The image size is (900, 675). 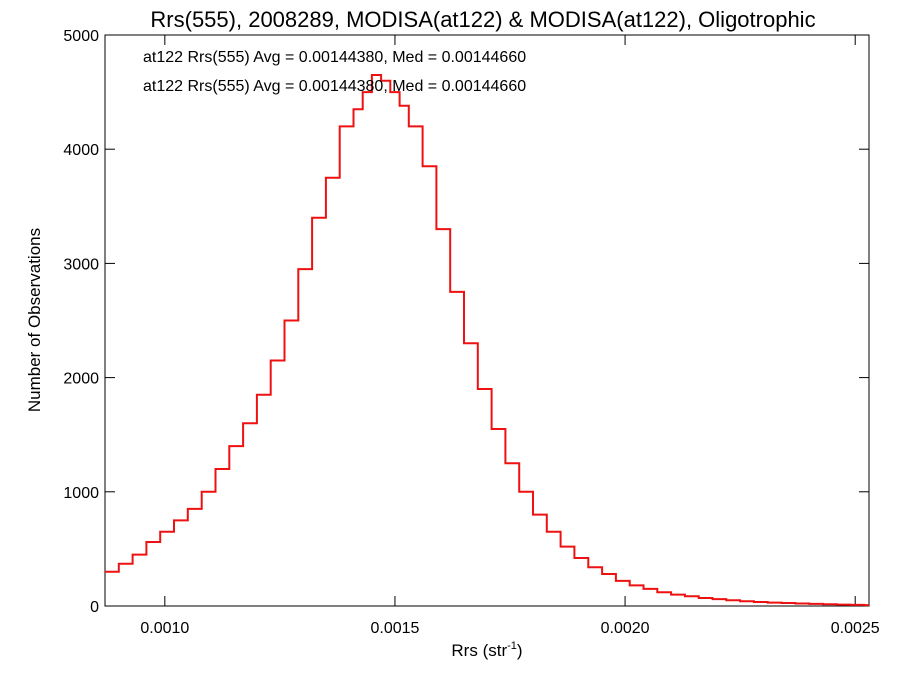 I want to click on x-tick-label: 0.0020, so click(x=625, y=628).